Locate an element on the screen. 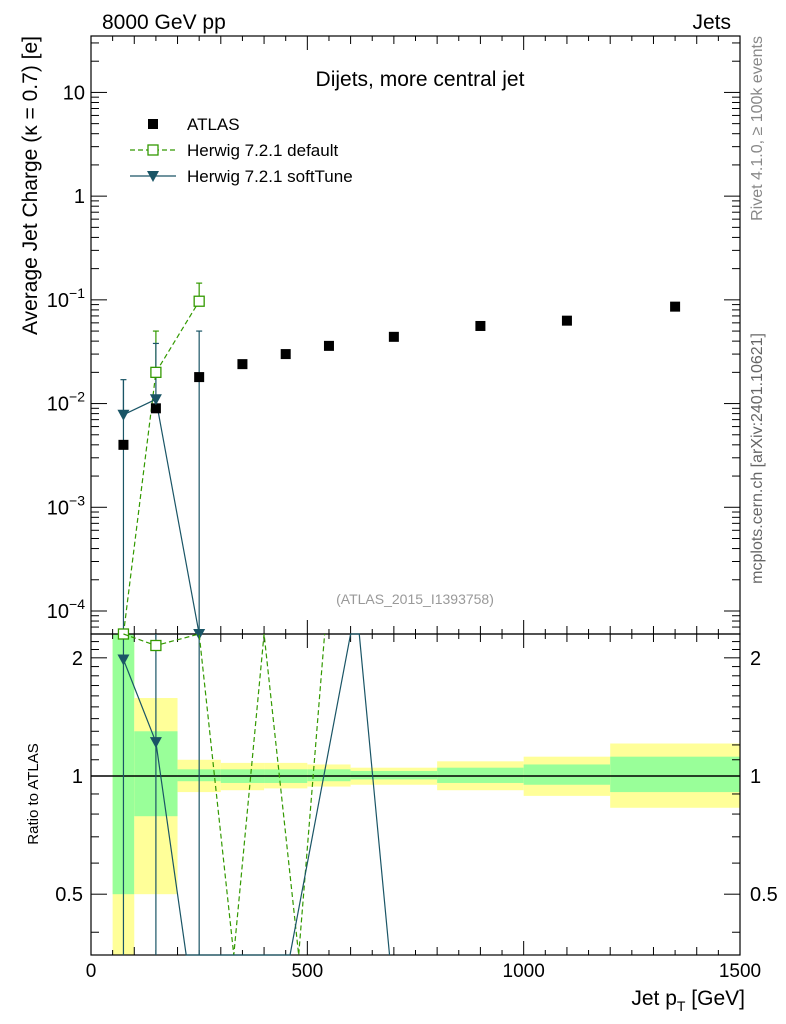 The width and height of the screenshot is (786, 1024). y-tick-label-exp: −4 is located at coordinates (77, 604).